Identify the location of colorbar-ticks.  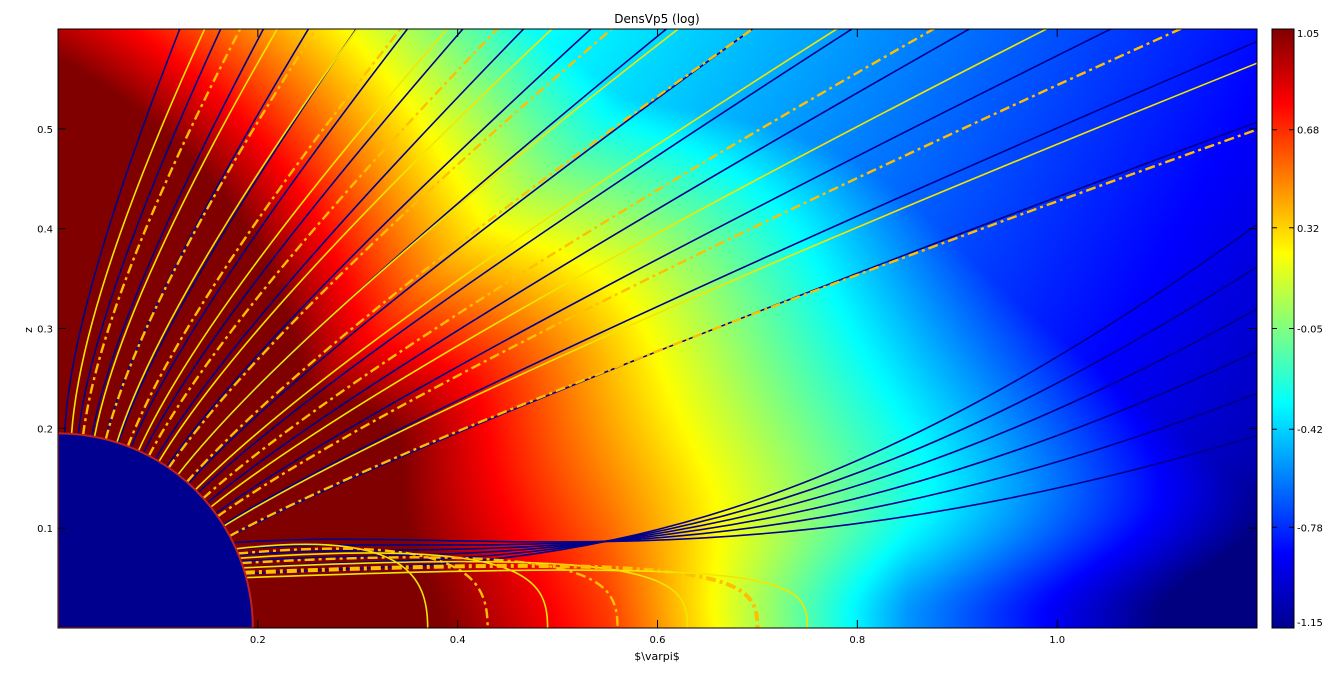
(1283, 328).